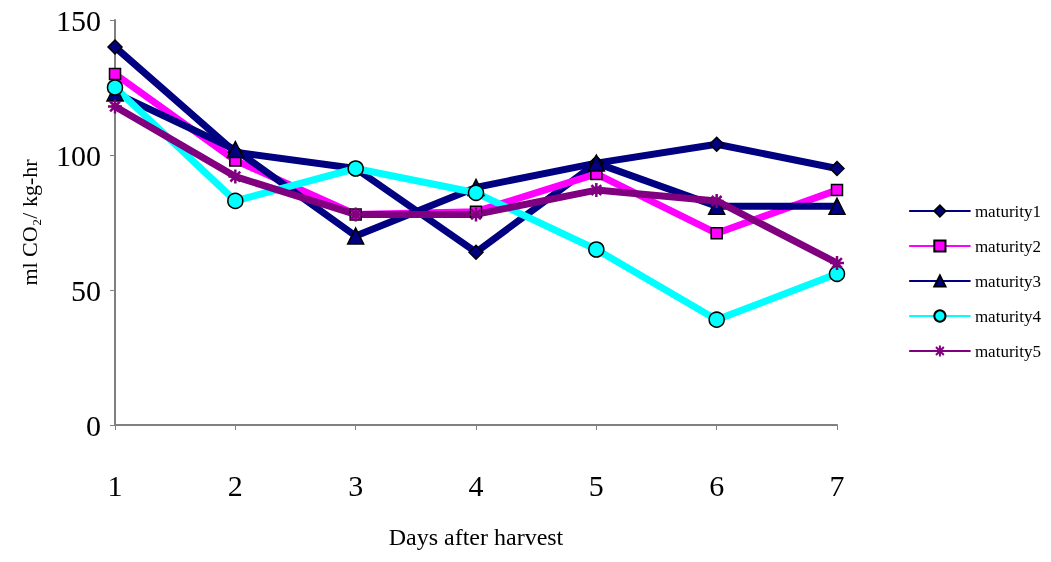 The image size is (1051, 562). What do you see at coordinates (476, 537) in the screenshot?
I see `x-axis-title: Days after harvest` at bounding box center [476, 537].